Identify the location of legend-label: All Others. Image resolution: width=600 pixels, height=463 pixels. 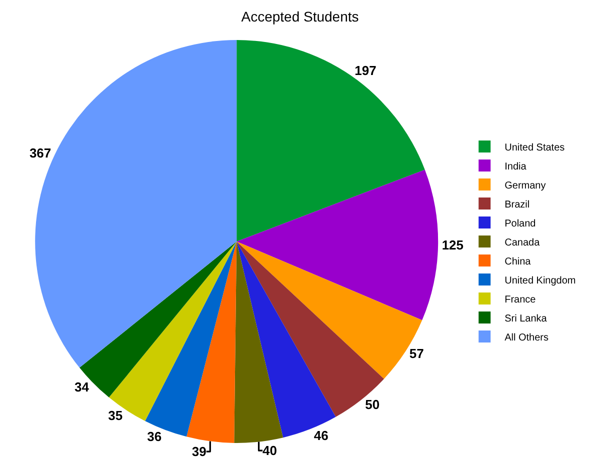
(526, 338).